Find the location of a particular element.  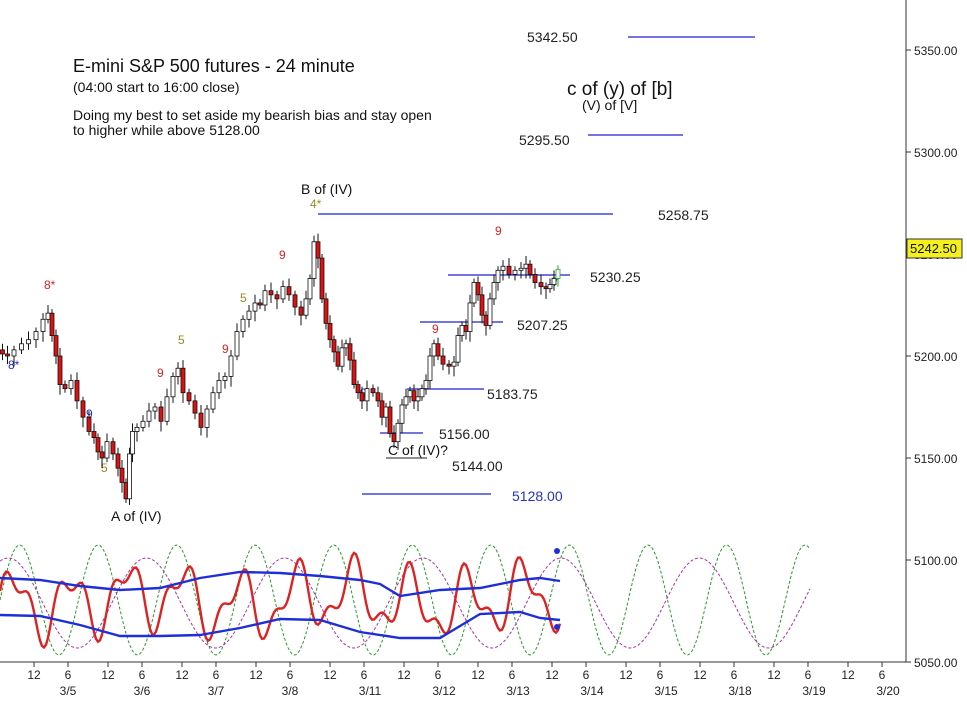

y-tick-label: 5350.00 is located at coordinates (936, 51).